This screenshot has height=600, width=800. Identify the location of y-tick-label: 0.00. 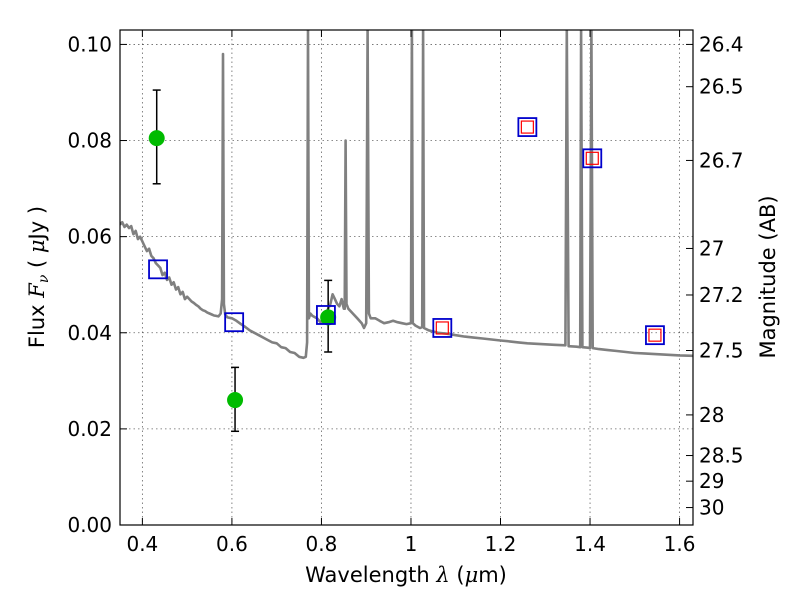
(89, 525).